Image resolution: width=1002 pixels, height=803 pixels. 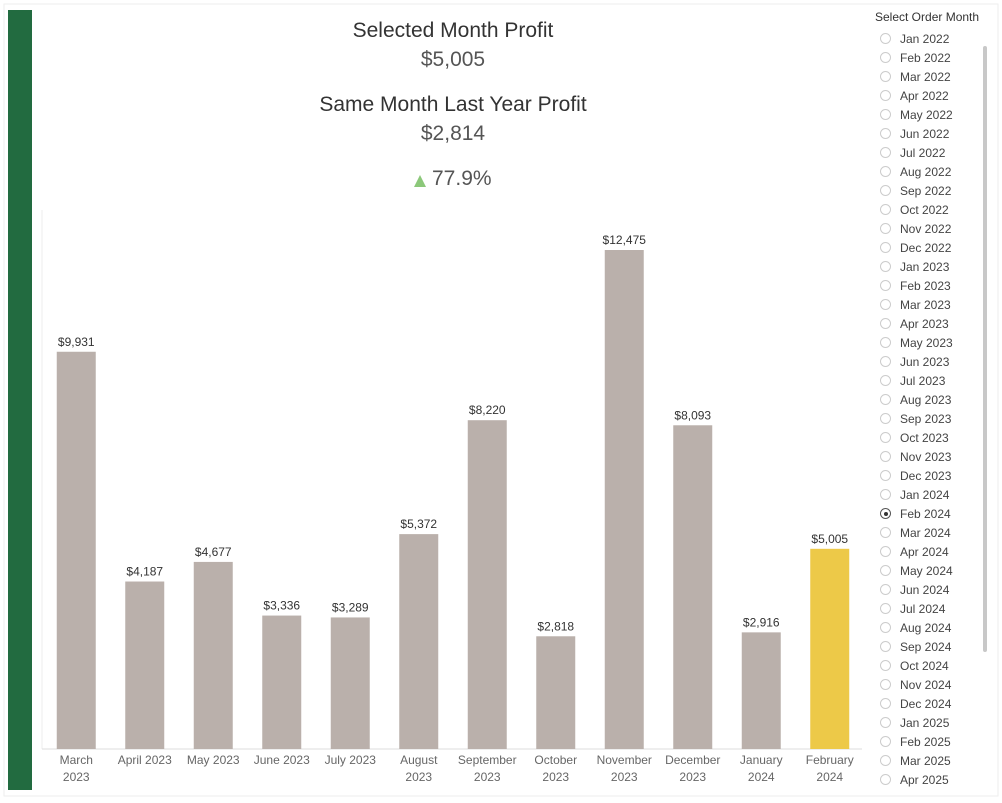 I want to click on option-label: May 2022, so click(x=926, y=115).